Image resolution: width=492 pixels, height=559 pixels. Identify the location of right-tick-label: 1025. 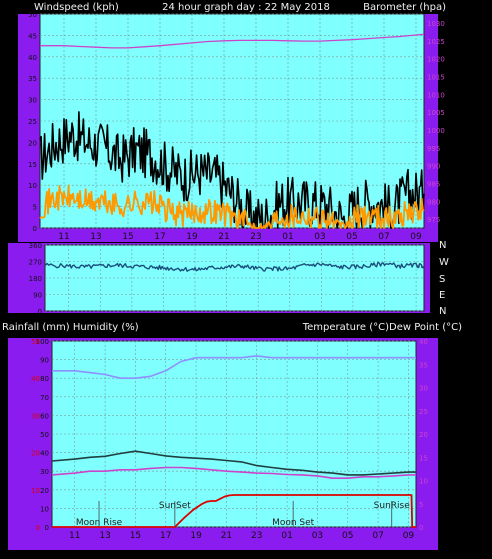
(436, 42).